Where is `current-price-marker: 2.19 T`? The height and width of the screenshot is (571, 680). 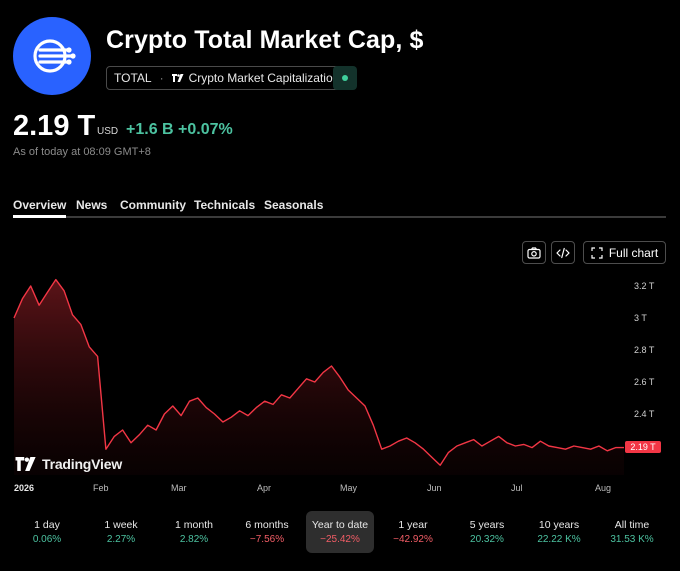
current-price-marker: 2.19 T is located at coordinates (643, 447).